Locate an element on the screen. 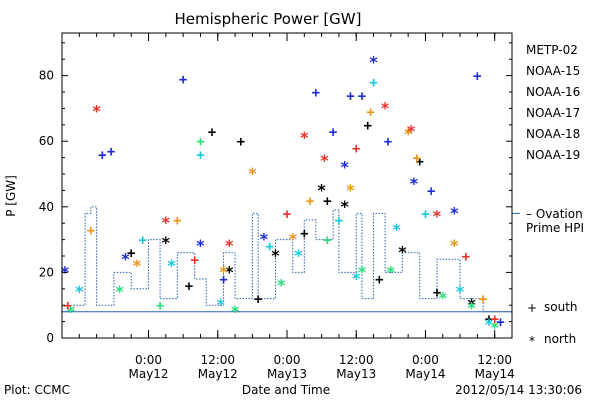 The width and height of the screenshot is (600, 400). south-marker-label: south is located at coordinates (561, 307).